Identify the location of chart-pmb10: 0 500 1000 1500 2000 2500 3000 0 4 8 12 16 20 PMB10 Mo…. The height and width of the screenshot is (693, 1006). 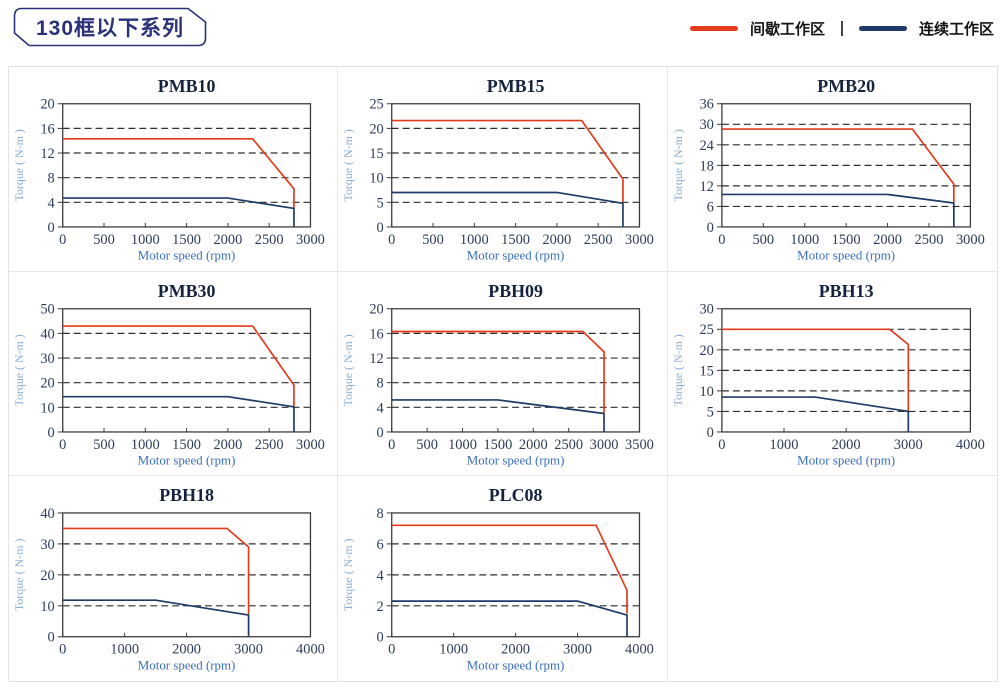
(168, 169).